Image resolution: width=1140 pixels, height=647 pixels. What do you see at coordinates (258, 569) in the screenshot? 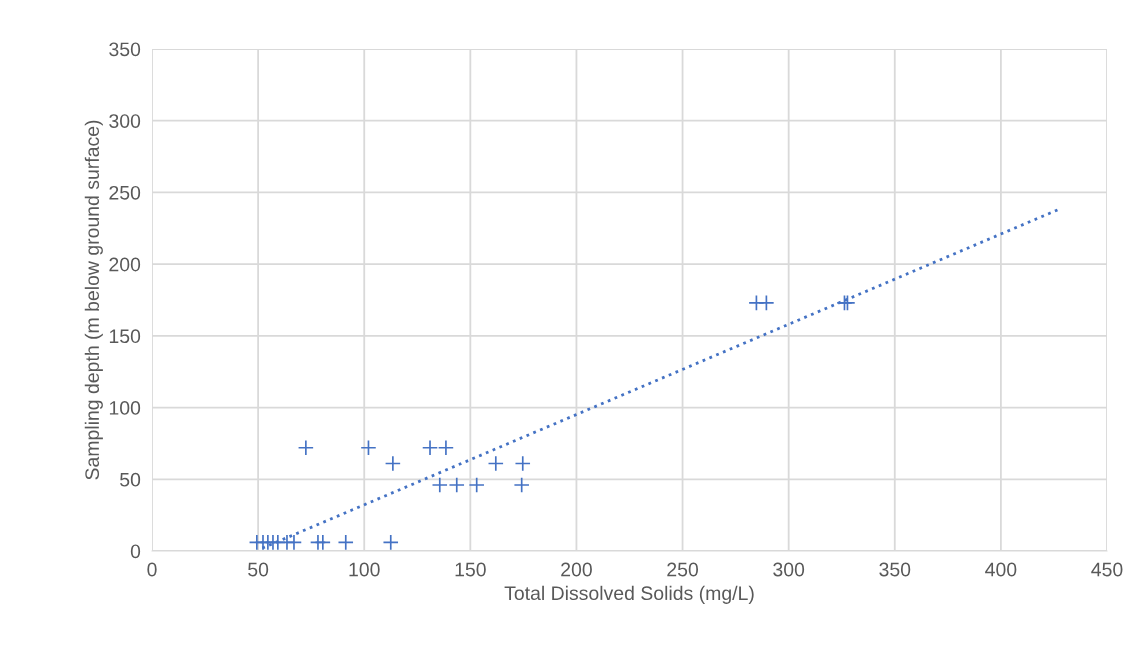
I see `x-tick-label: 50` at bounding box center [258, 569].